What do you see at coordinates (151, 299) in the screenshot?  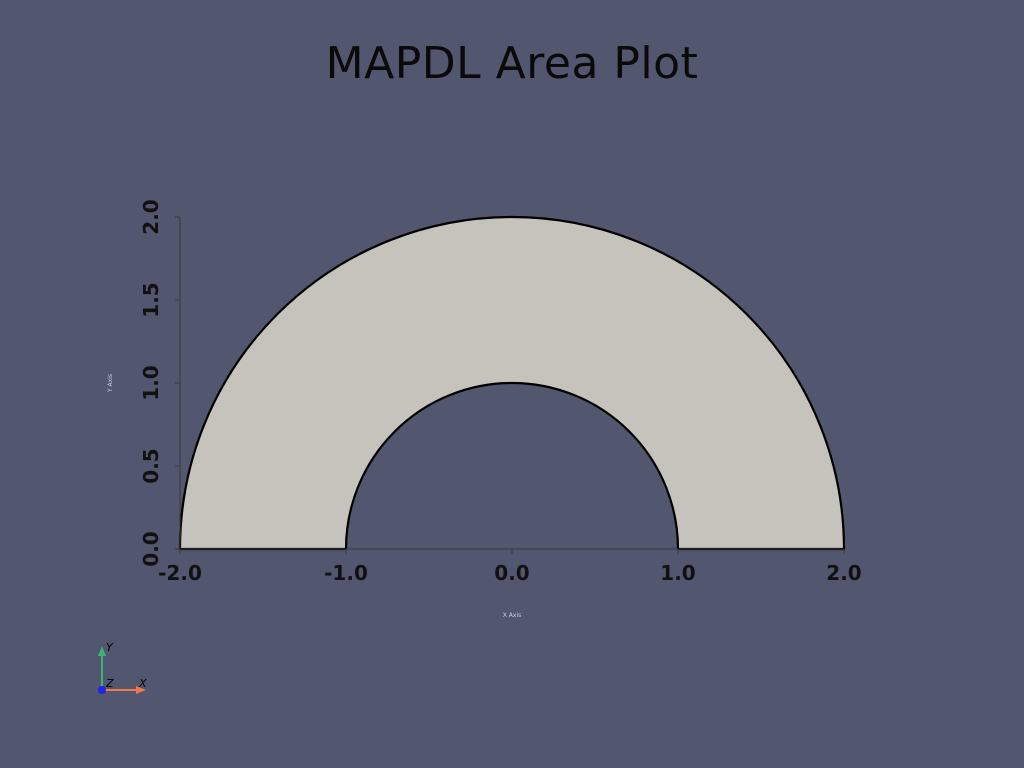 I see `y-tick-label: 1.5` at bounding box center [151, 299].